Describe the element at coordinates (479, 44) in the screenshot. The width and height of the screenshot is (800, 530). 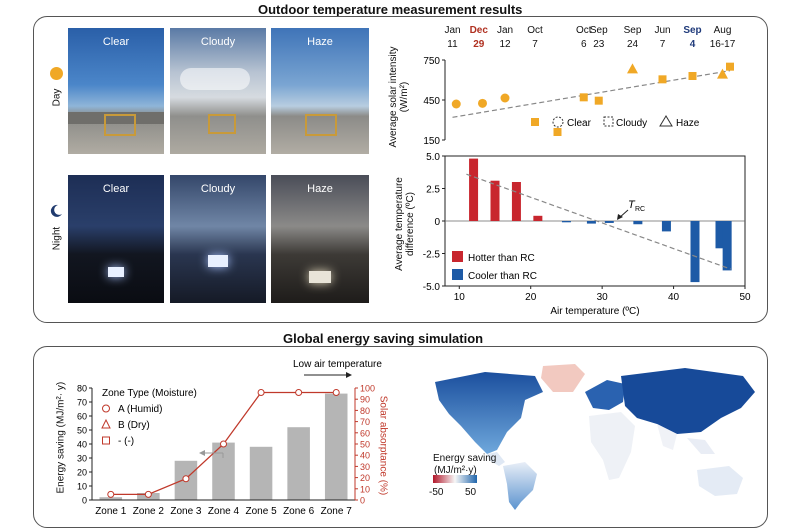
I see `date-day-1: 29` at that location.